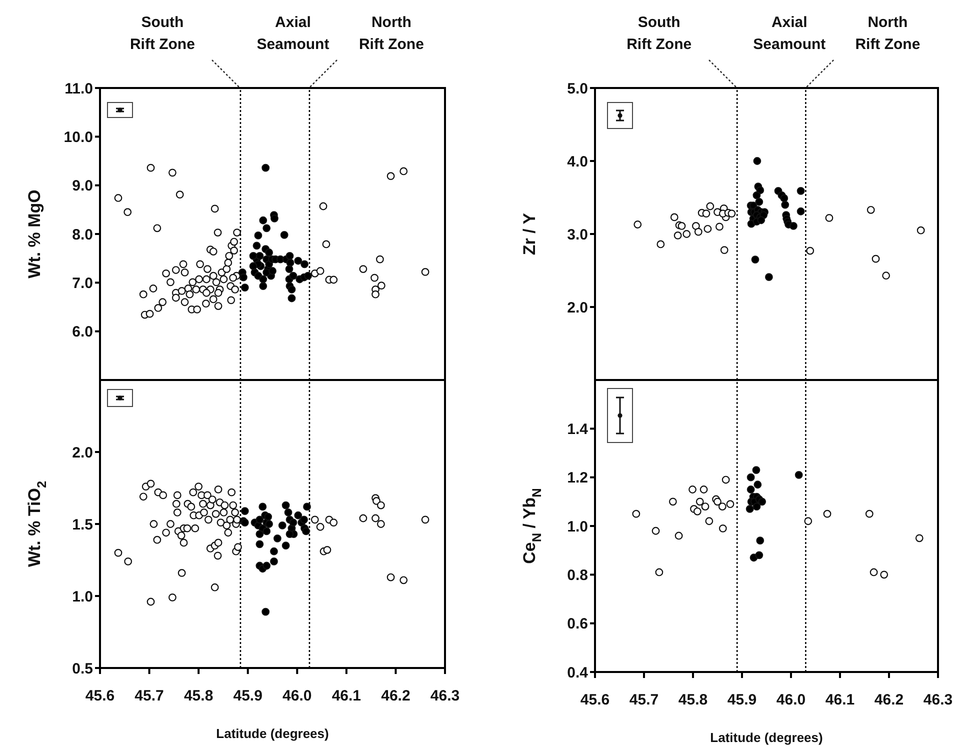 The width and height of the screenshot is (957, 748). What do you see at coordinates (82, 235) in the screenshot?
I see `y-tick-label: 8.0` at bounding box center [82, 235].